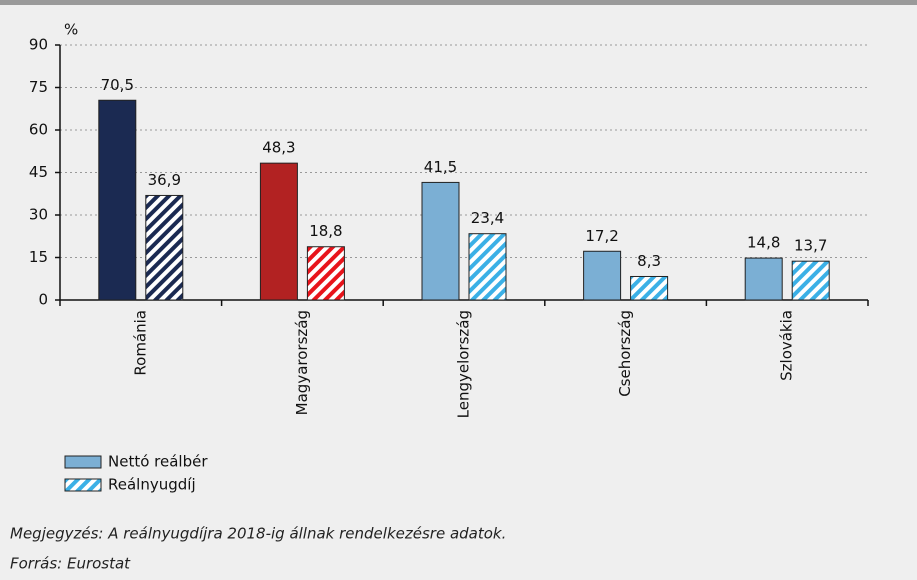 The width and height of the screenshot is (917, 580). I want to click on y-tick-label: 45, so click(38, 172).